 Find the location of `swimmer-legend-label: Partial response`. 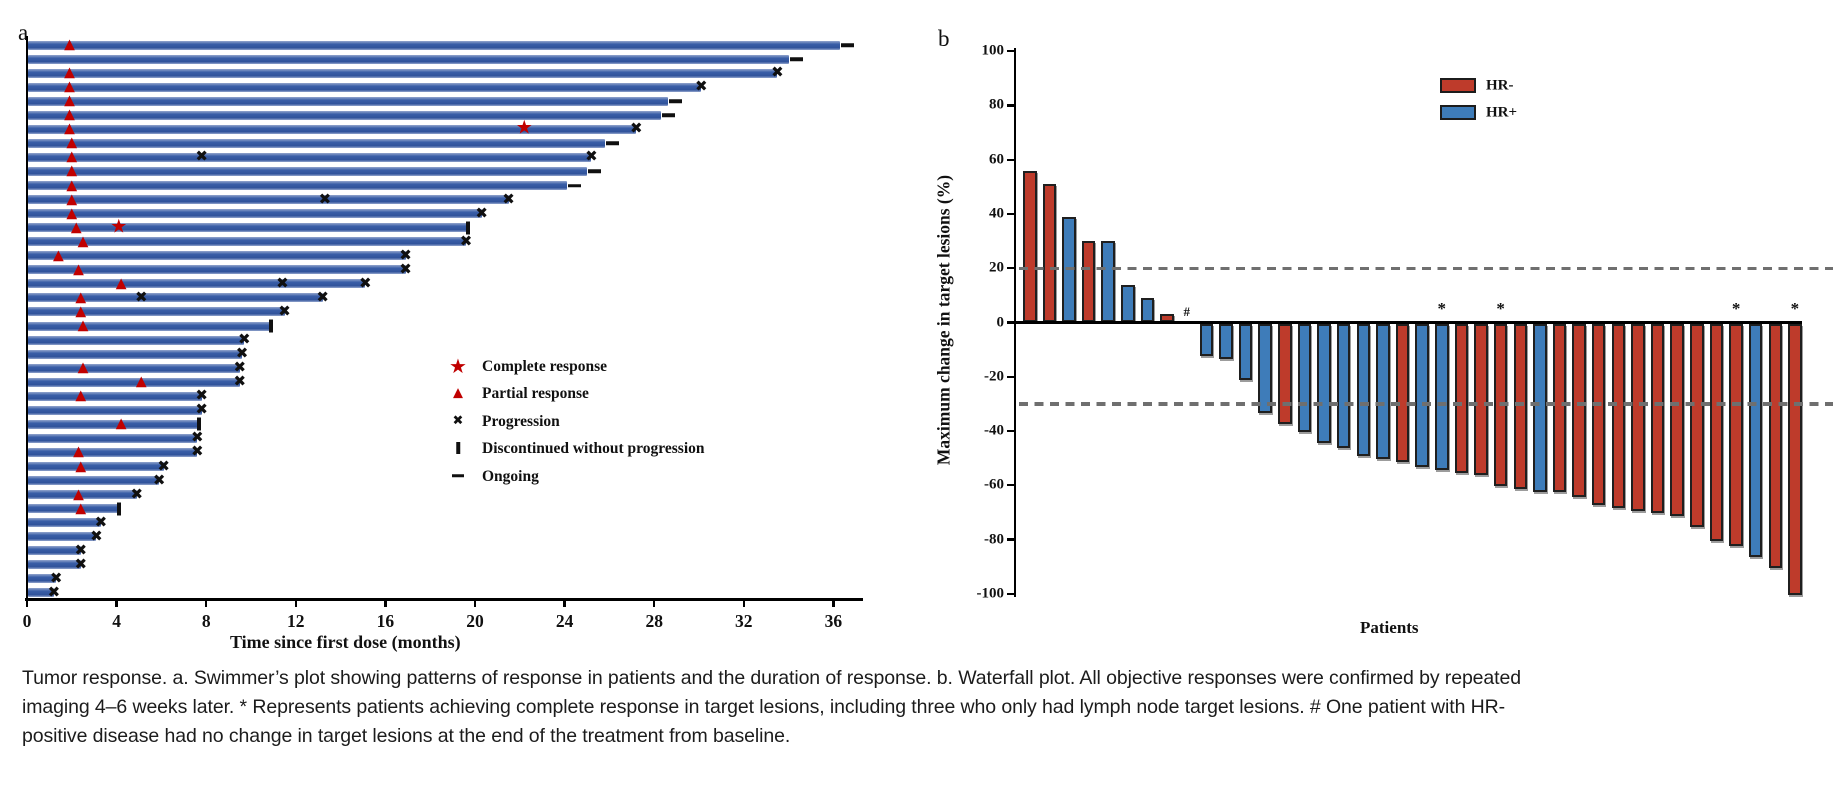

swimmer-legend-label: Partial response is located at coordinates (535, 394).